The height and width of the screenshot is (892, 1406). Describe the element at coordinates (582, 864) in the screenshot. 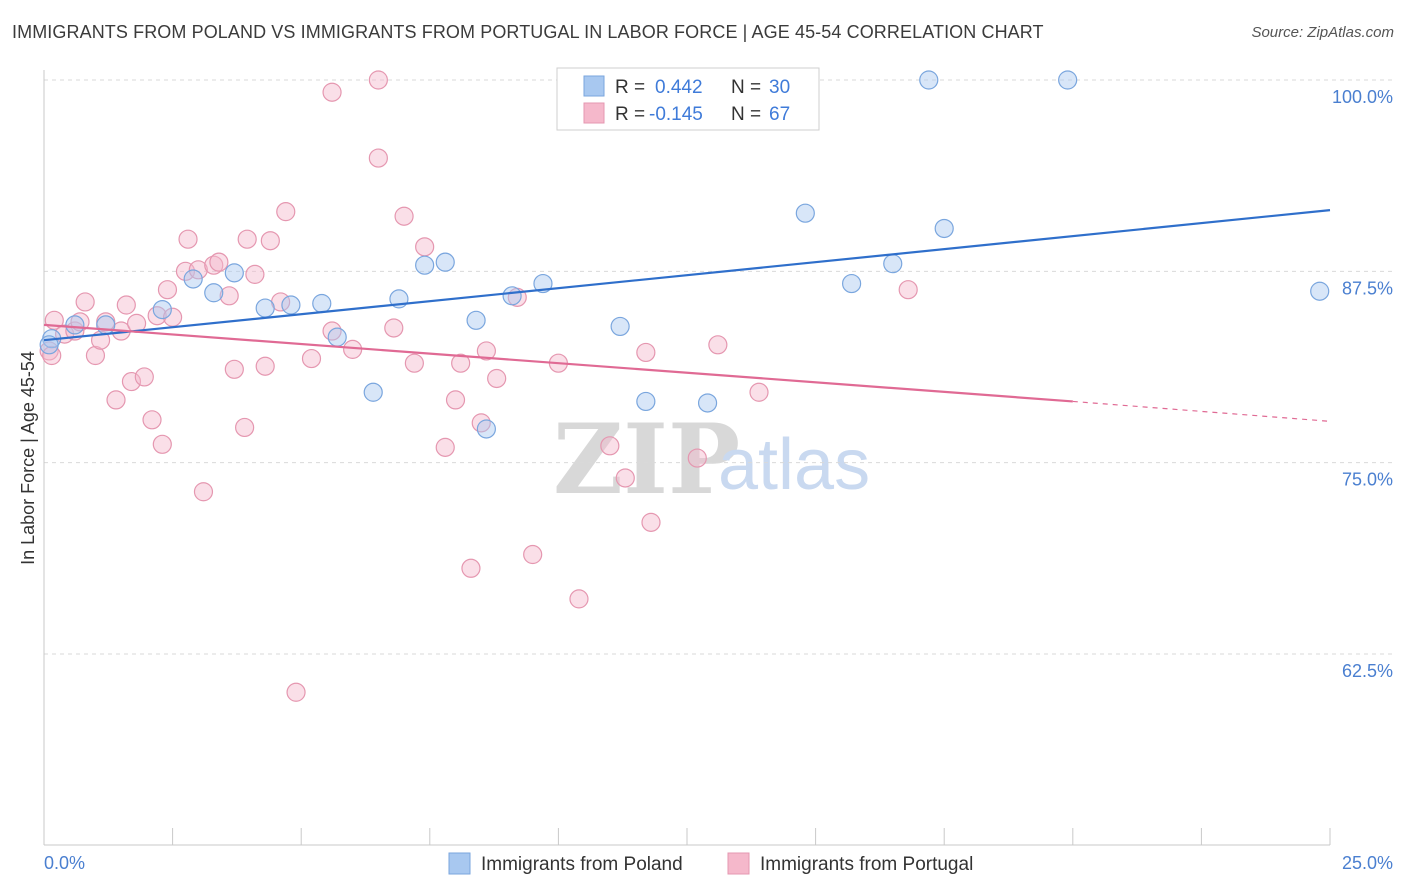

I see `bottom-legend-label-poland: Immigrants from Poland` at that location.